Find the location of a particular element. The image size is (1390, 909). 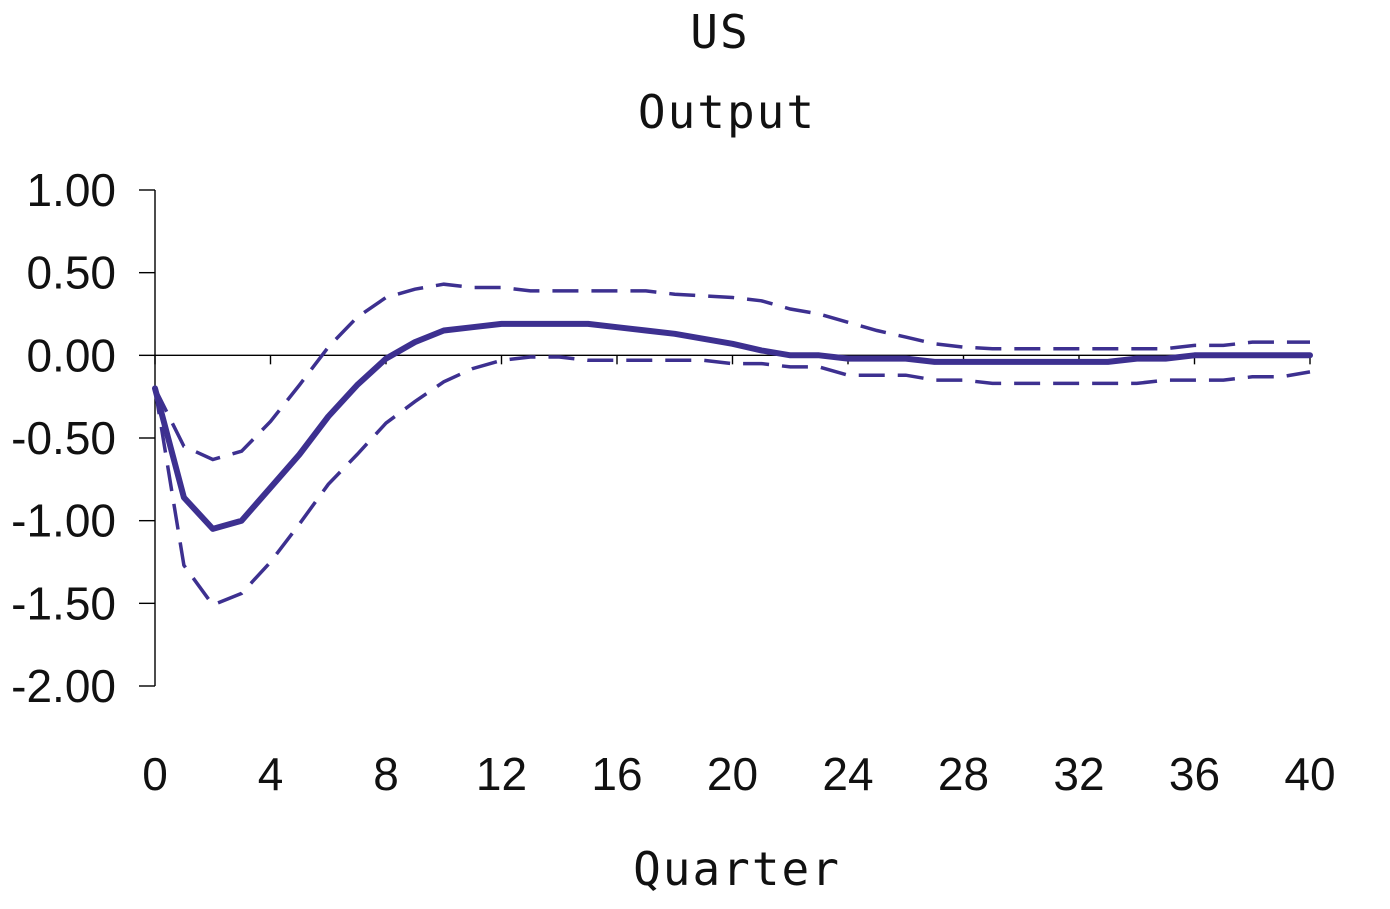

x-tick-label: 28 is located at coordinates (963, 774).